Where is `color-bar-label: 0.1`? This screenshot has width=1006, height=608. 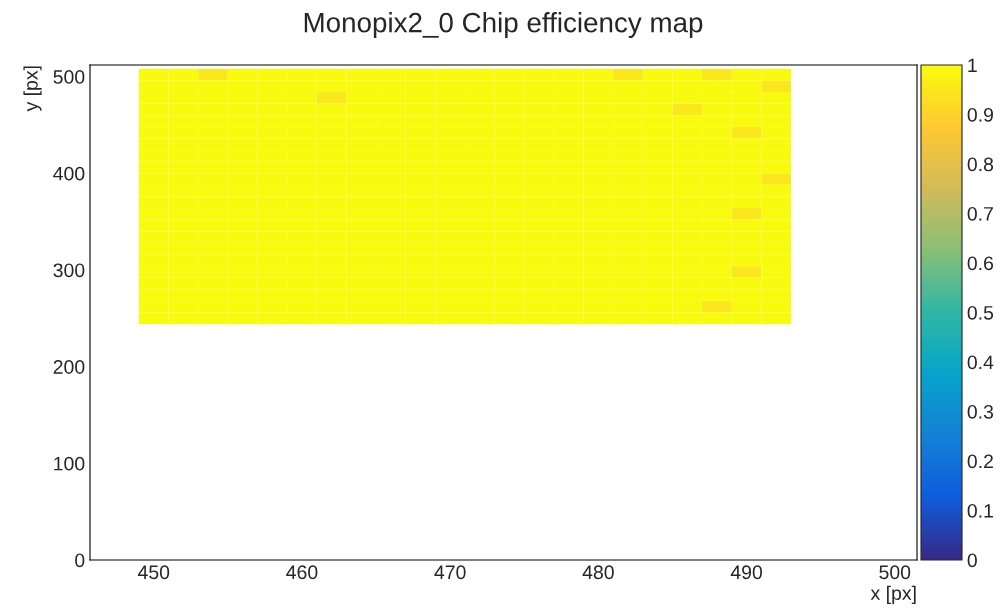 color-bar-label: 0.1 is located at coordinates (980, 510).